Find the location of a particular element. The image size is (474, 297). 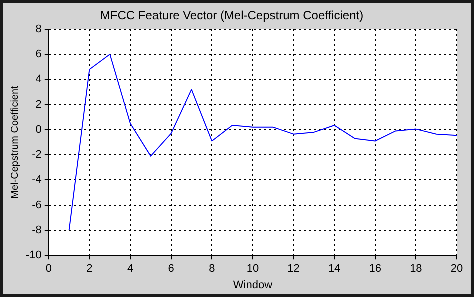

x-tick-label: 14 is located at coordinates (334, 269).